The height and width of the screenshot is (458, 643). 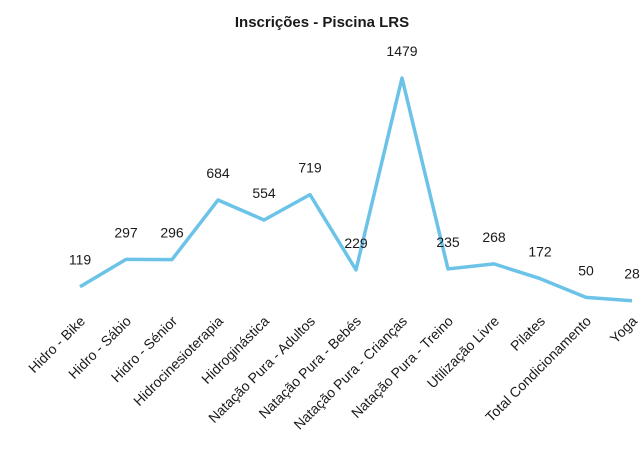 What do you see at coordinates (624, 330) in the screenshot?
I see `x-tick-label: Yoga` at bounding box center [624, 330].